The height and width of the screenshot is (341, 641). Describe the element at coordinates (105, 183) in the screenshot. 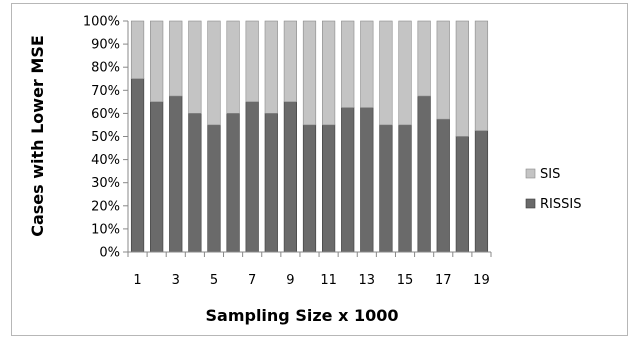

I see `y-tick-label: 30%` at that location.